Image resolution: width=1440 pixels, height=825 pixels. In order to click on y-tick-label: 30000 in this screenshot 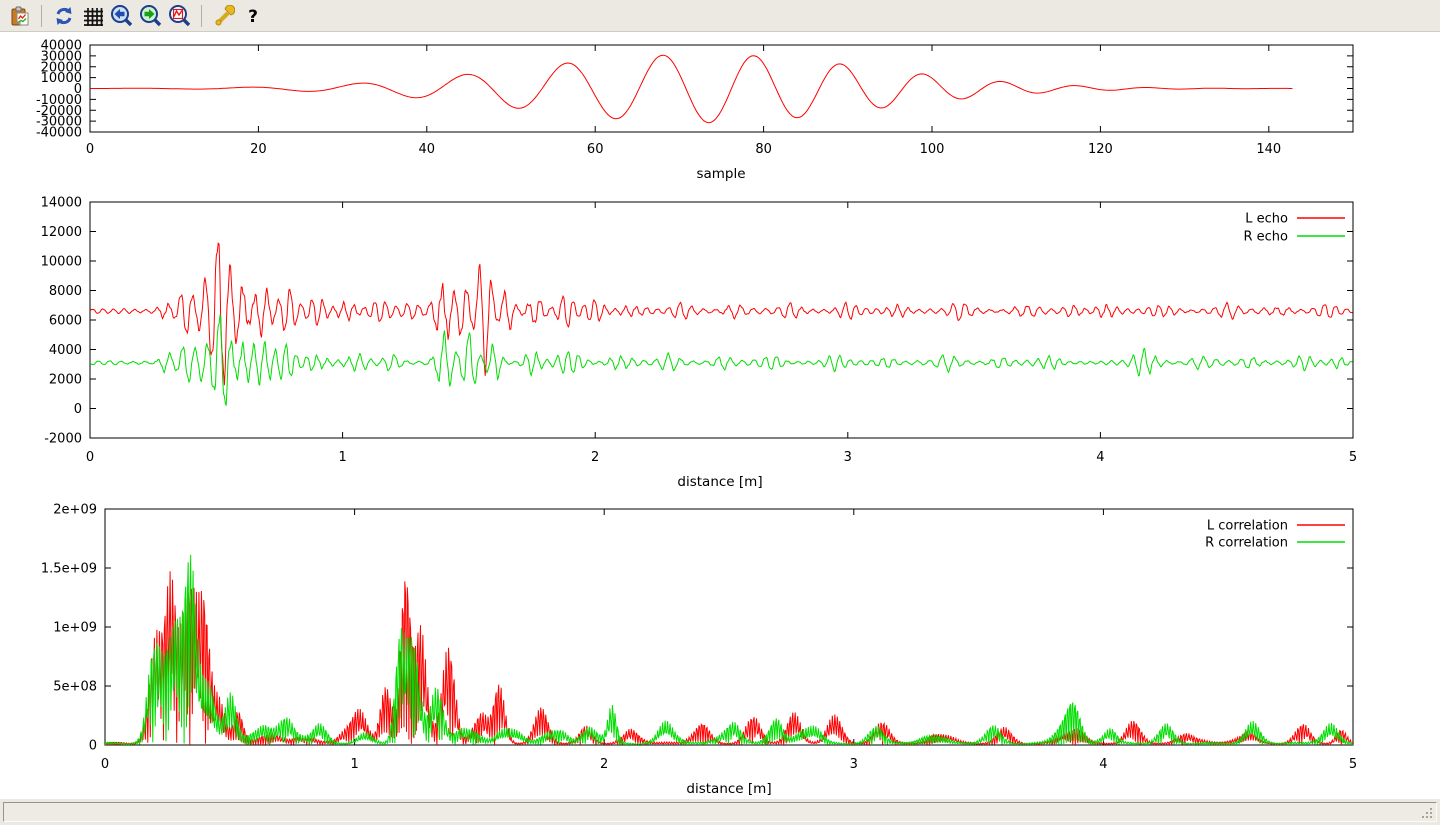, I will do `click(61, 56)`.